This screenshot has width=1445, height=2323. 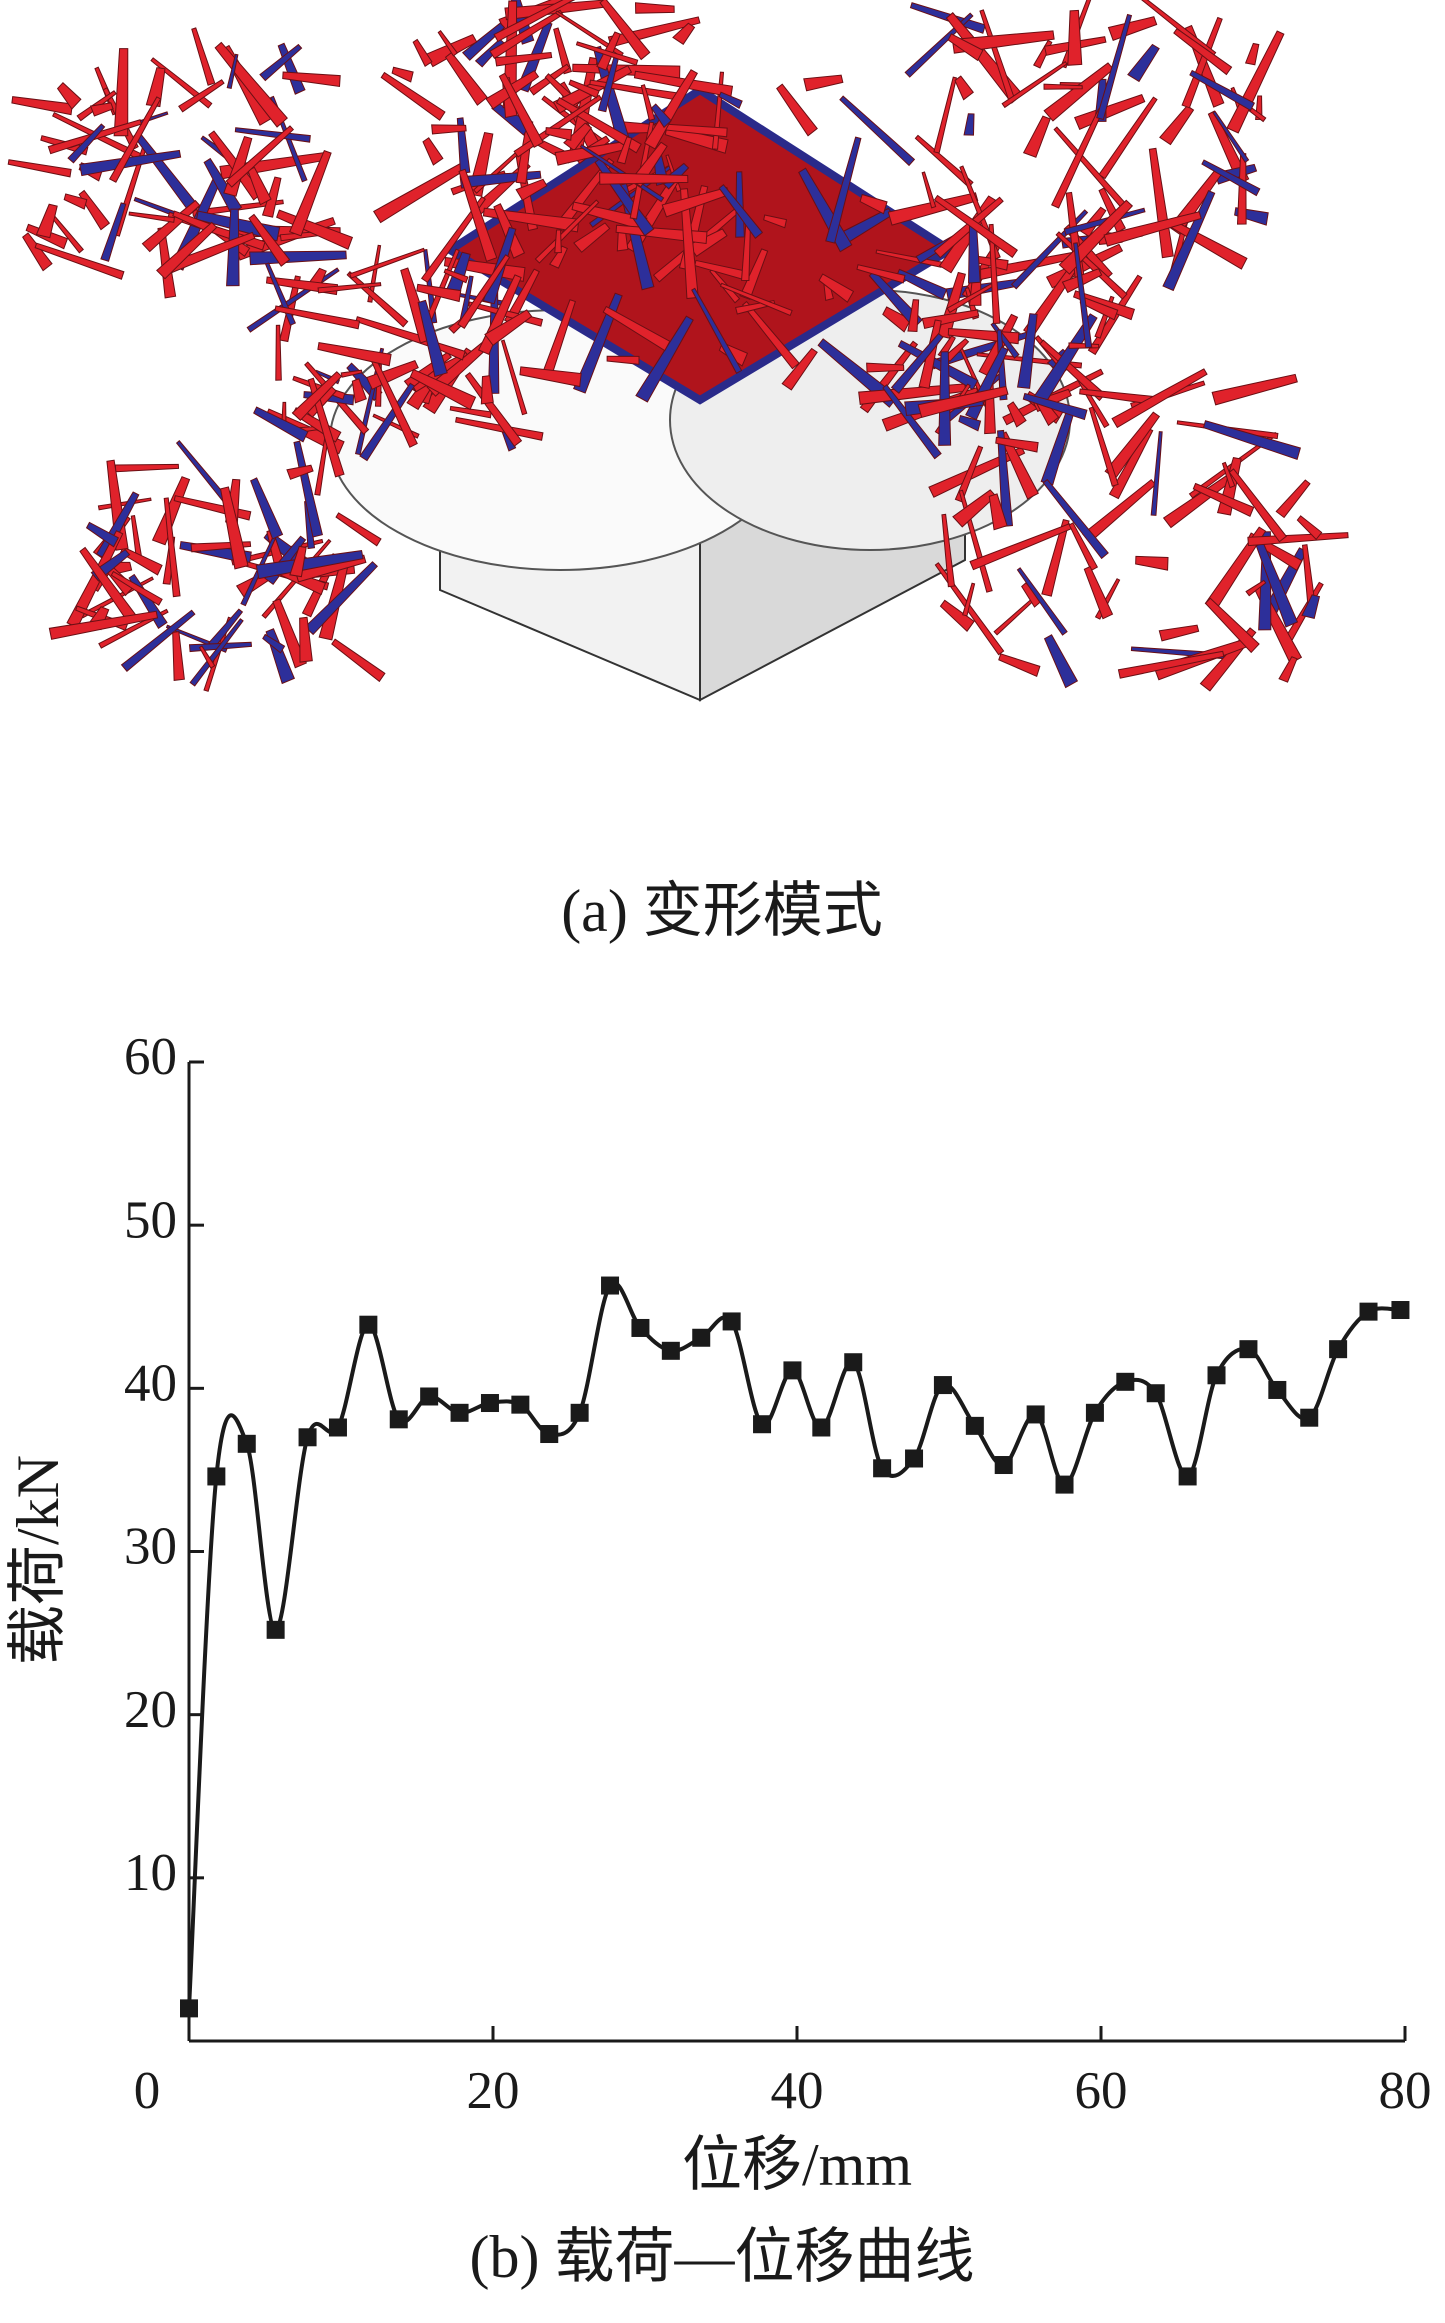 I want to click on y-tick-label: 30, so click(x=150, y=1547).